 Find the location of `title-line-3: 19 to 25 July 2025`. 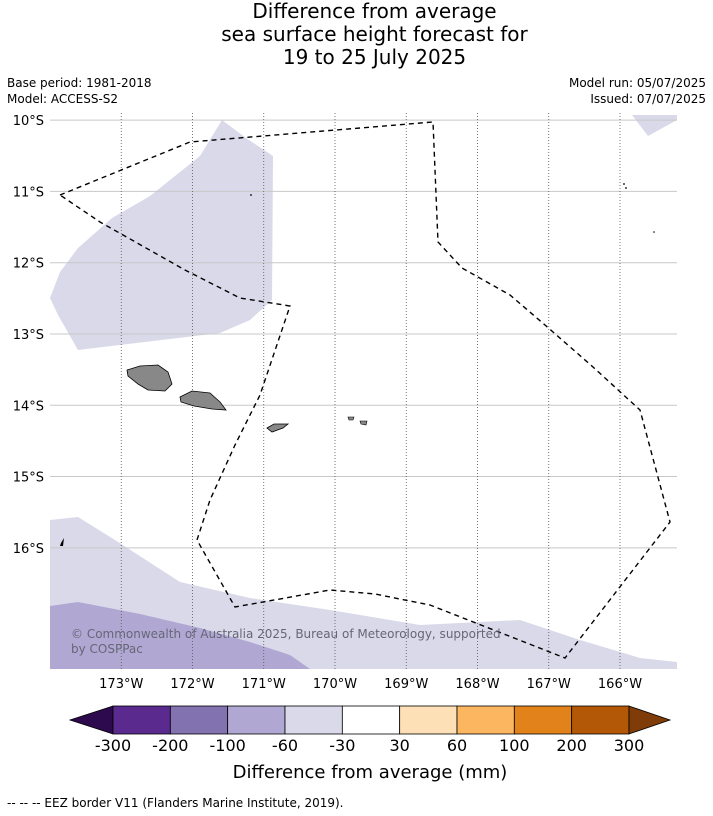

title-line-3: 19 to 25 July 2025 is located at coordinates (374, 57).